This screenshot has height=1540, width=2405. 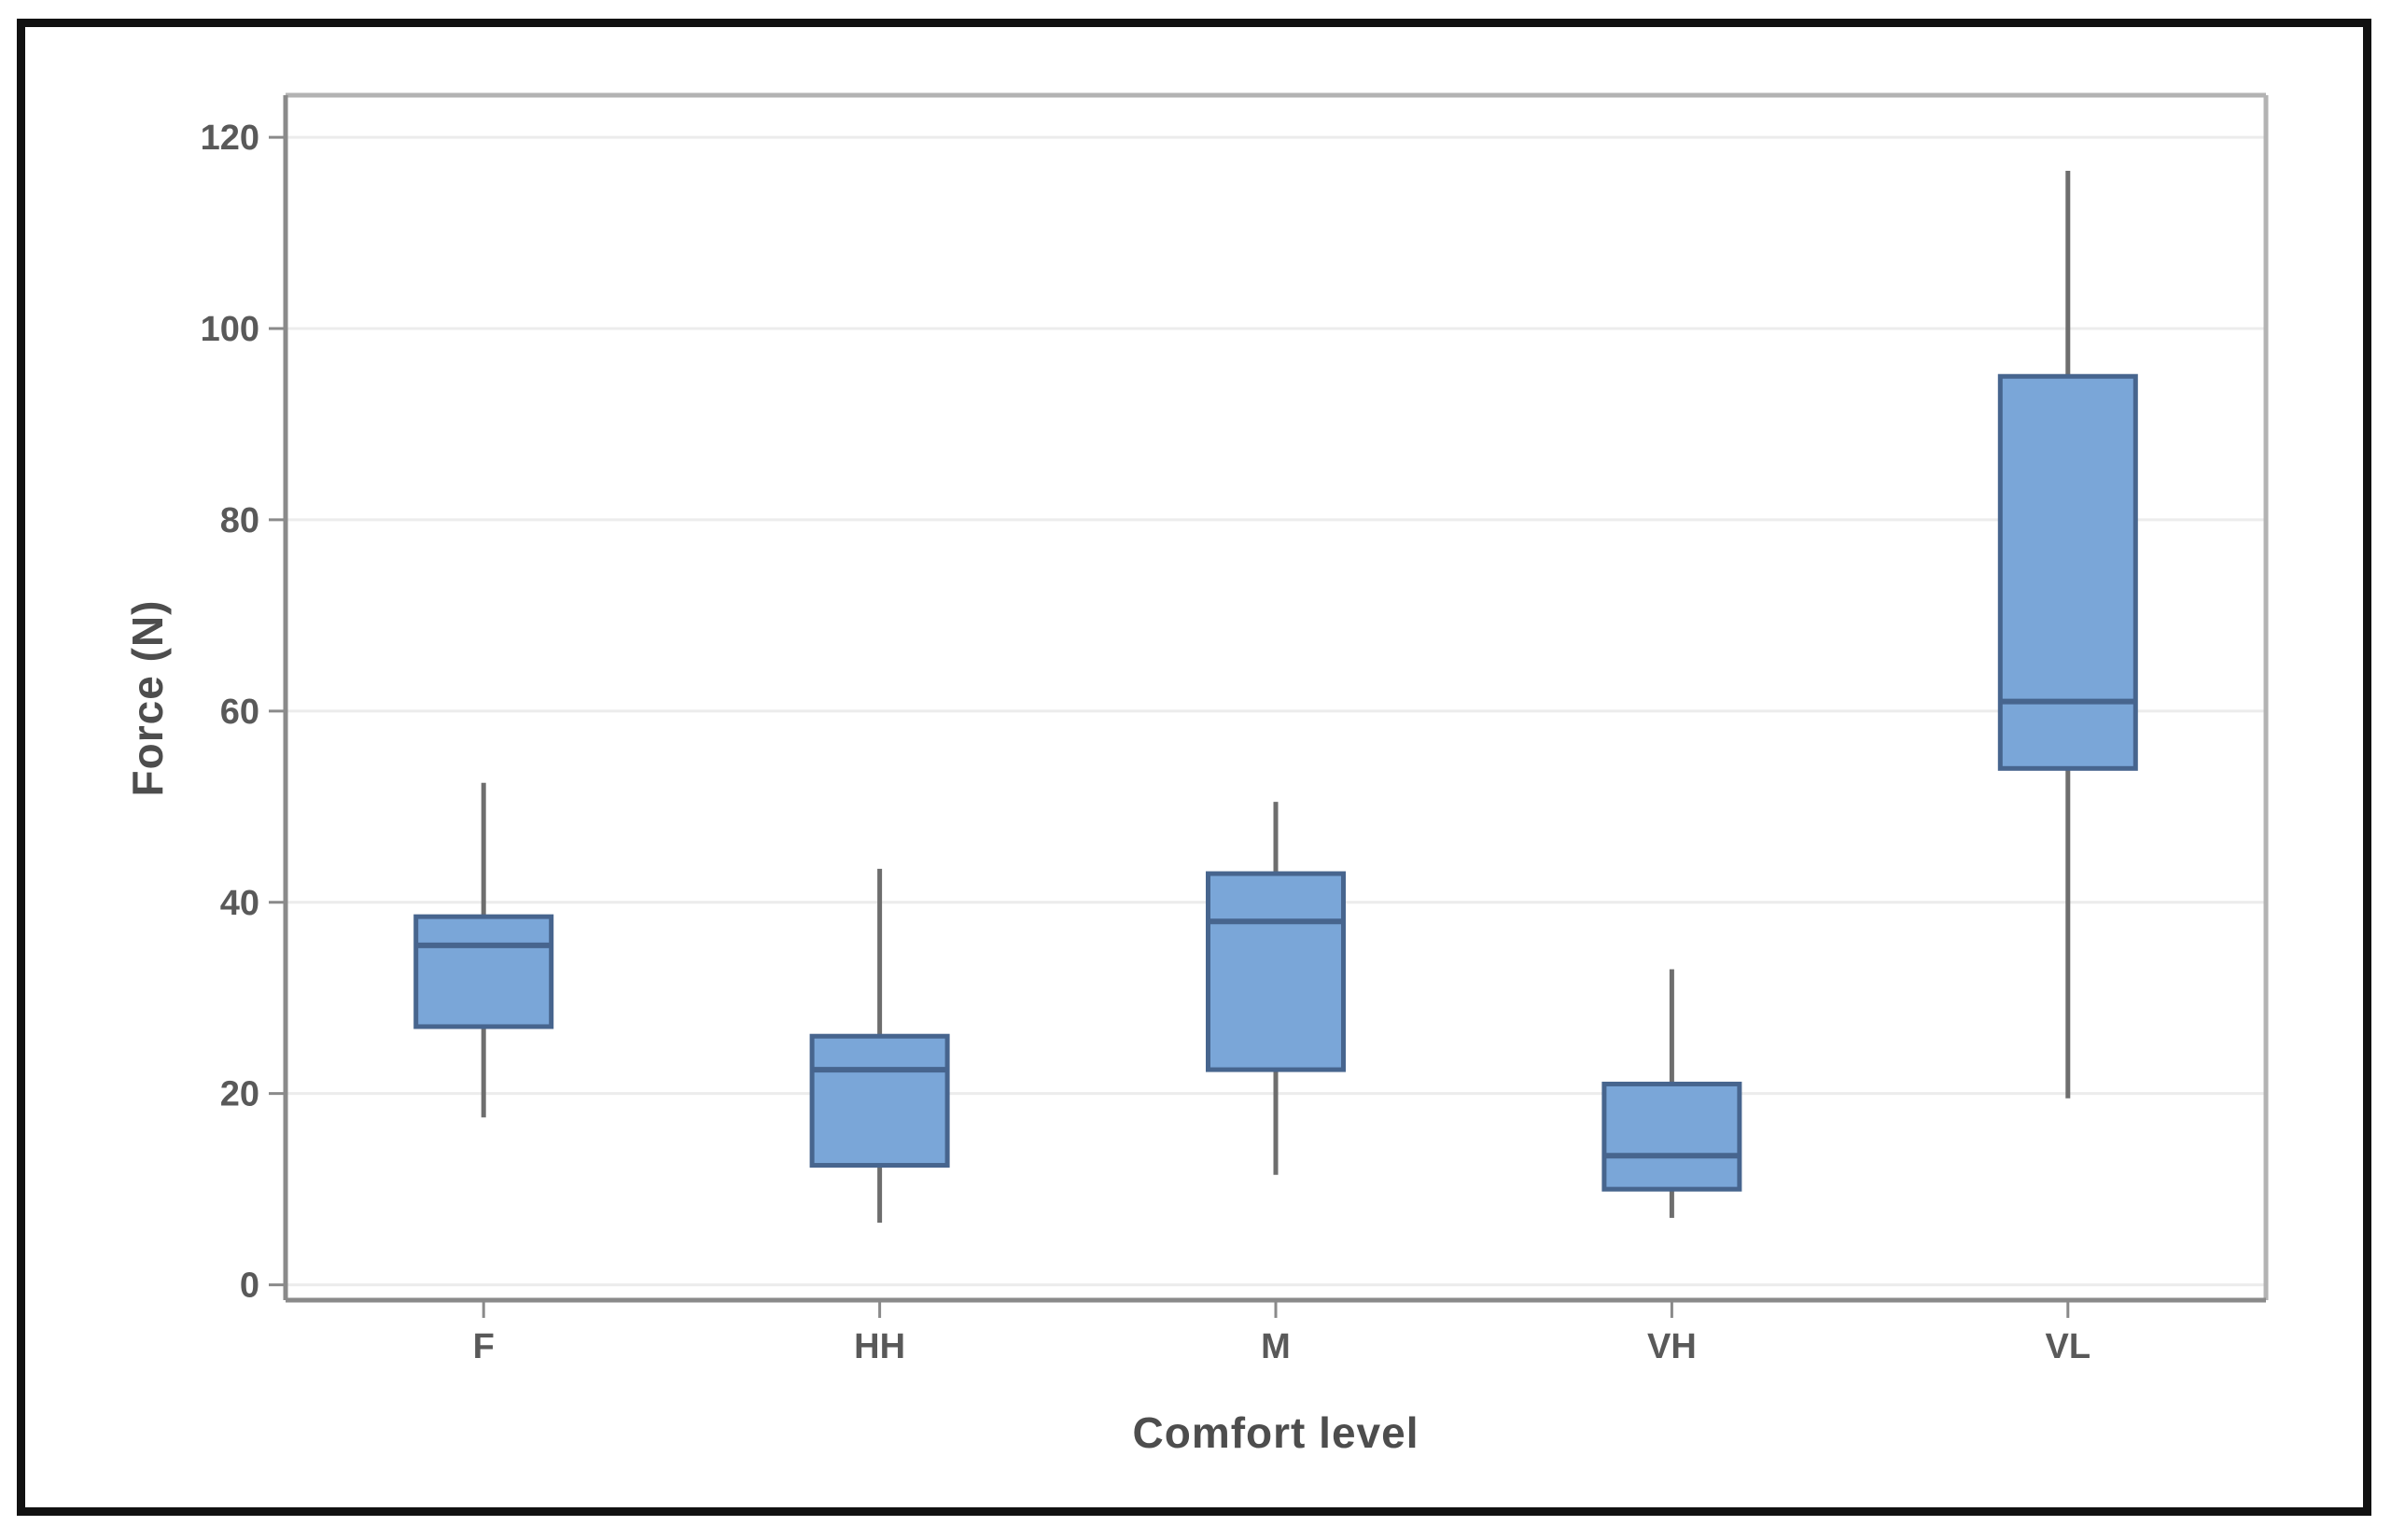 What do you see at coordinates (1672, 1346) in the screenshot?
I see `x-tick-label-VH: VH` at bounding box center [1672, 1346].